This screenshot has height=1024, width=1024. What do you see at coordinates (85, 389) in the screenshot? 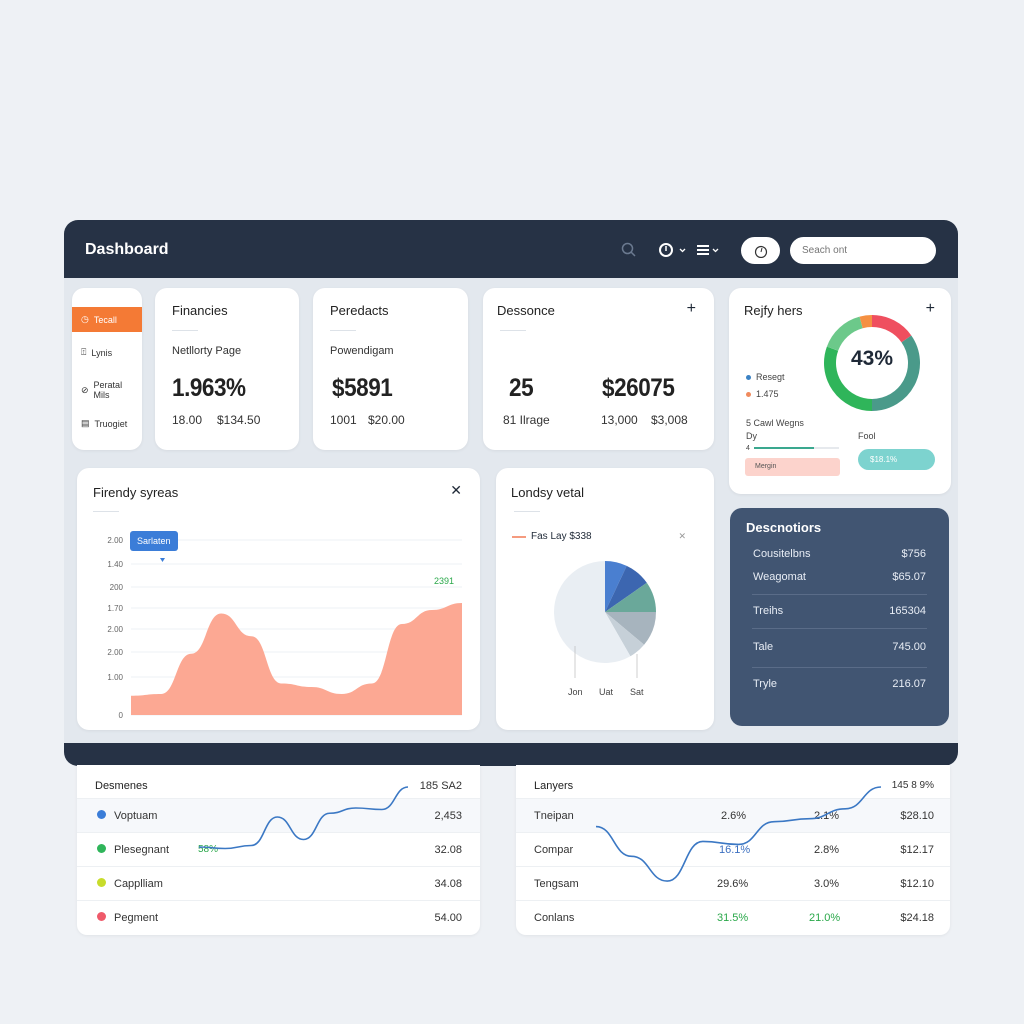
I see `tag-icon: ⊘` at bounding box center [85, 389].